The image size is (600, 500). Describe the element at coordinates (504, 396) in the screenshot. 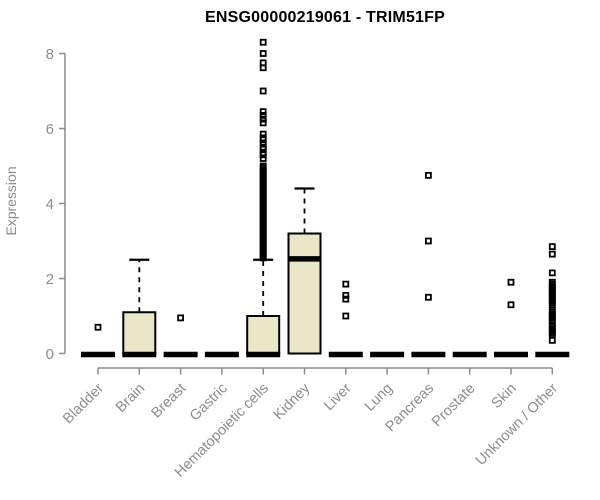

I see `x-tick-label-skin: Skin` at that location.